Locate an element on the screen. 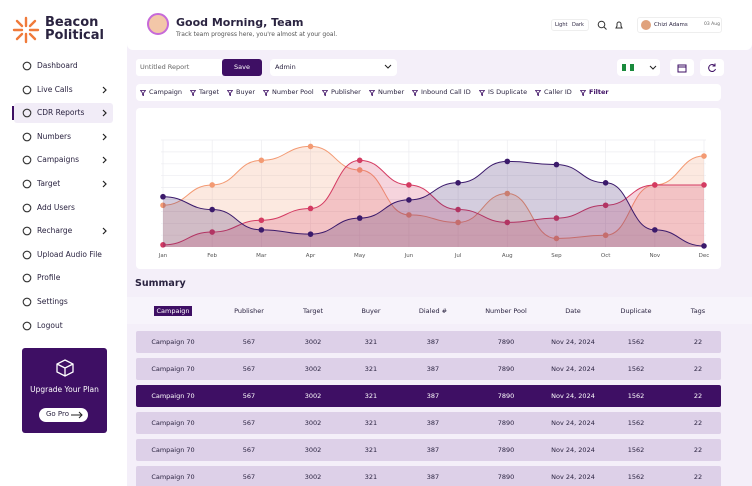  nav-label: Numbers is located at coordinates (54, 136).